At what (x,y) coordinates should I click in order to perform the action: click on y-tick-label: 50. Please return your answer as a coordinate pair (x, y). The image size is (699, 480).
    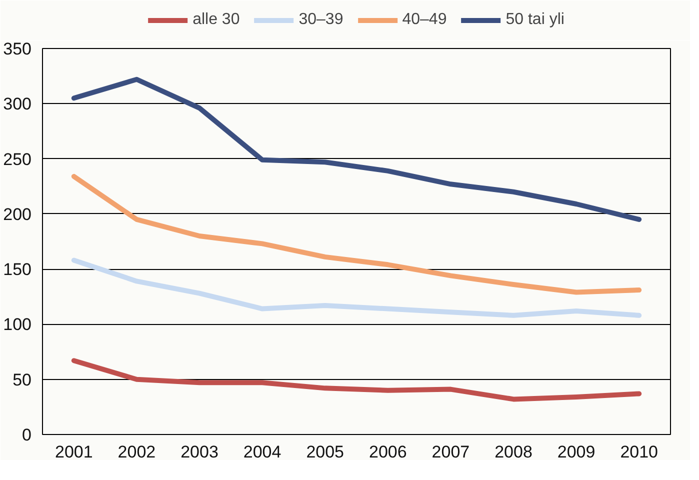
    Looking at the image, I should click on (22, 380).